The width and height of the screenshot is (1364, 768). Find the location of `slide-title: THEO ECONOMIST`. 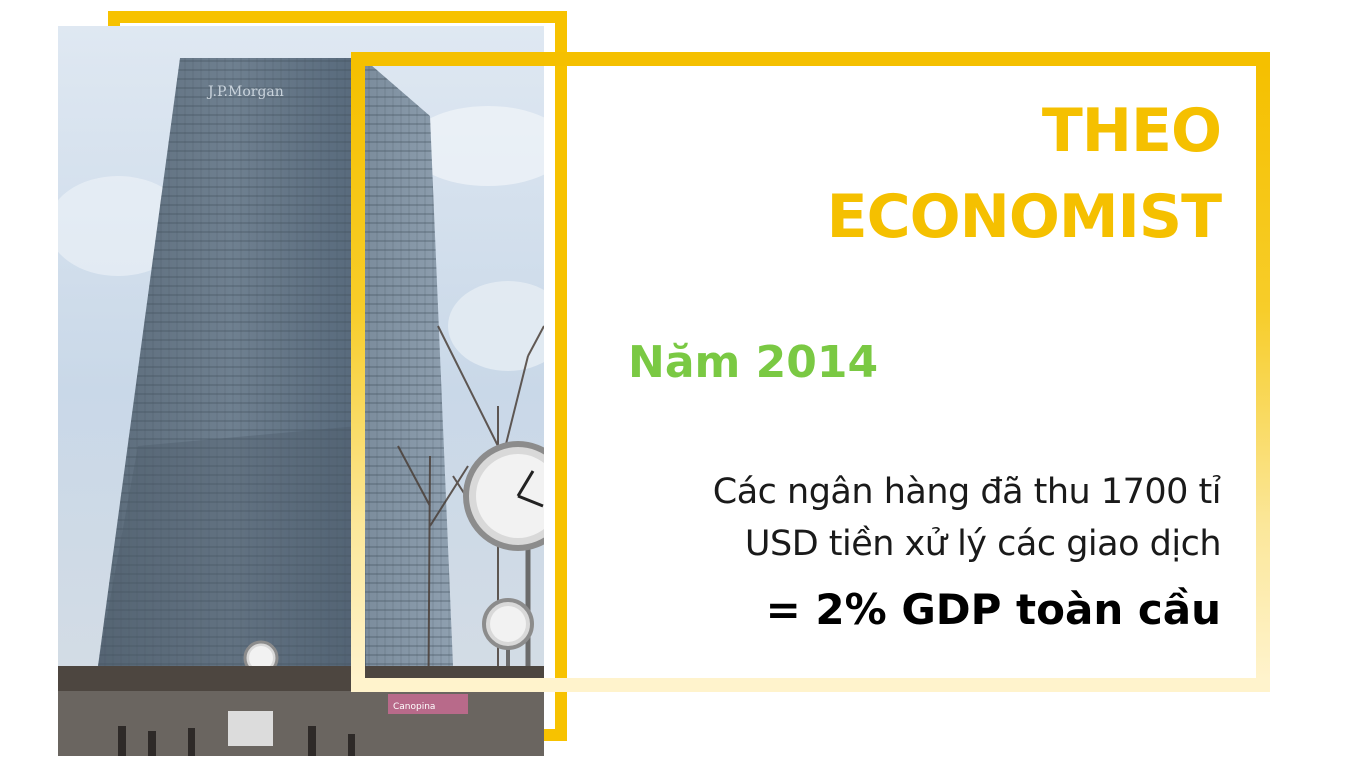

slide-title: THEO ECONOMIST is located at coordinates (921, 174).